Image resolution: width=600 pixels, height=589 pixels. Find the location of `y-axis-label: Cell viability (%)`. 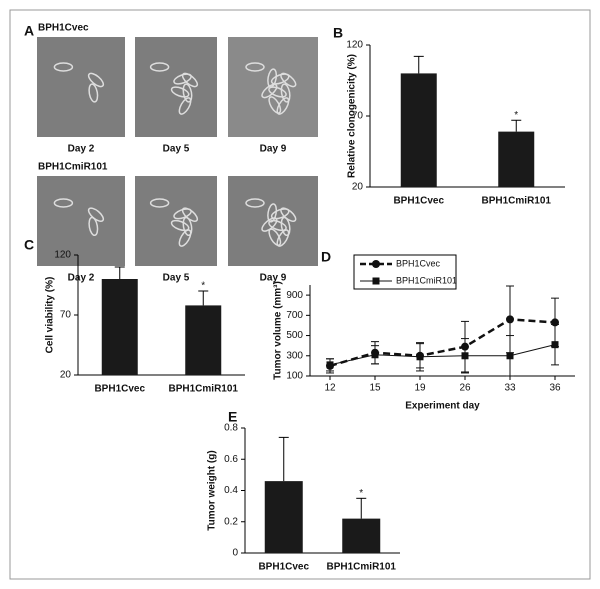

y-axis-label: Cell viability (%) is located at coordinates (50, 315).